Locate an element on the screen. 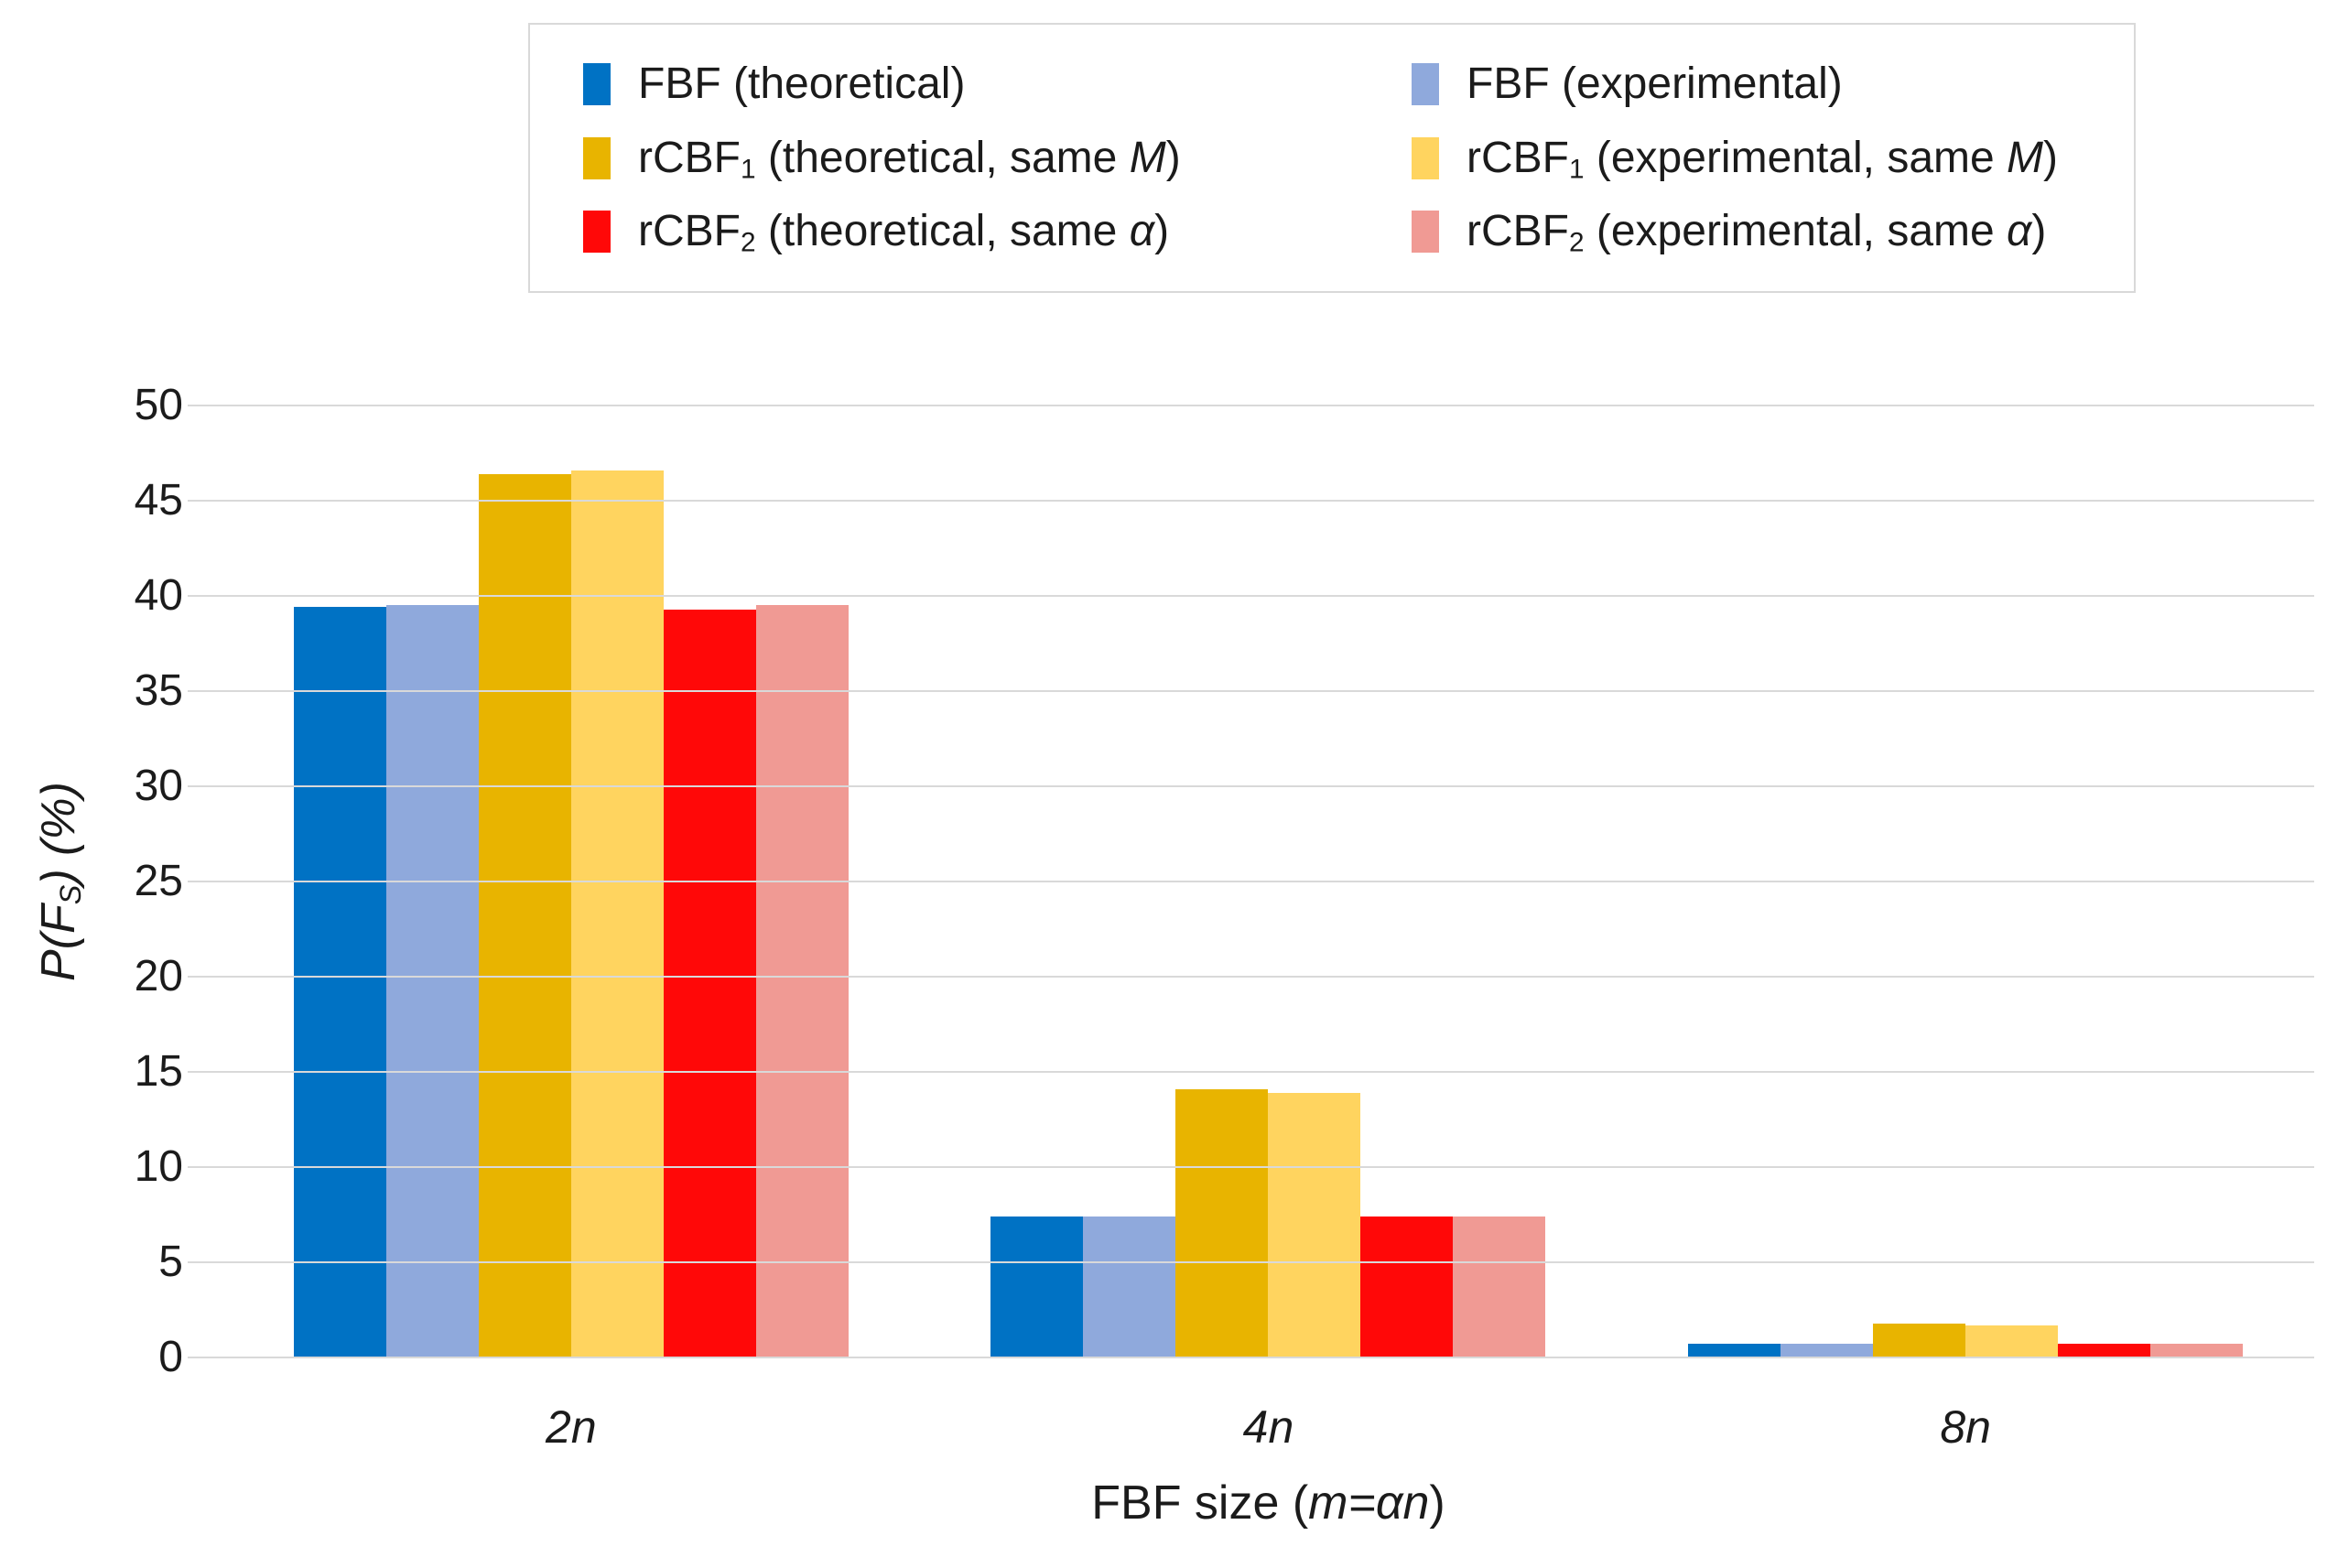 This screenshot has width=2327, height=1568. legend-item-label: rCBF2 (experimental, same α) is located at coordinates (1757, 232).